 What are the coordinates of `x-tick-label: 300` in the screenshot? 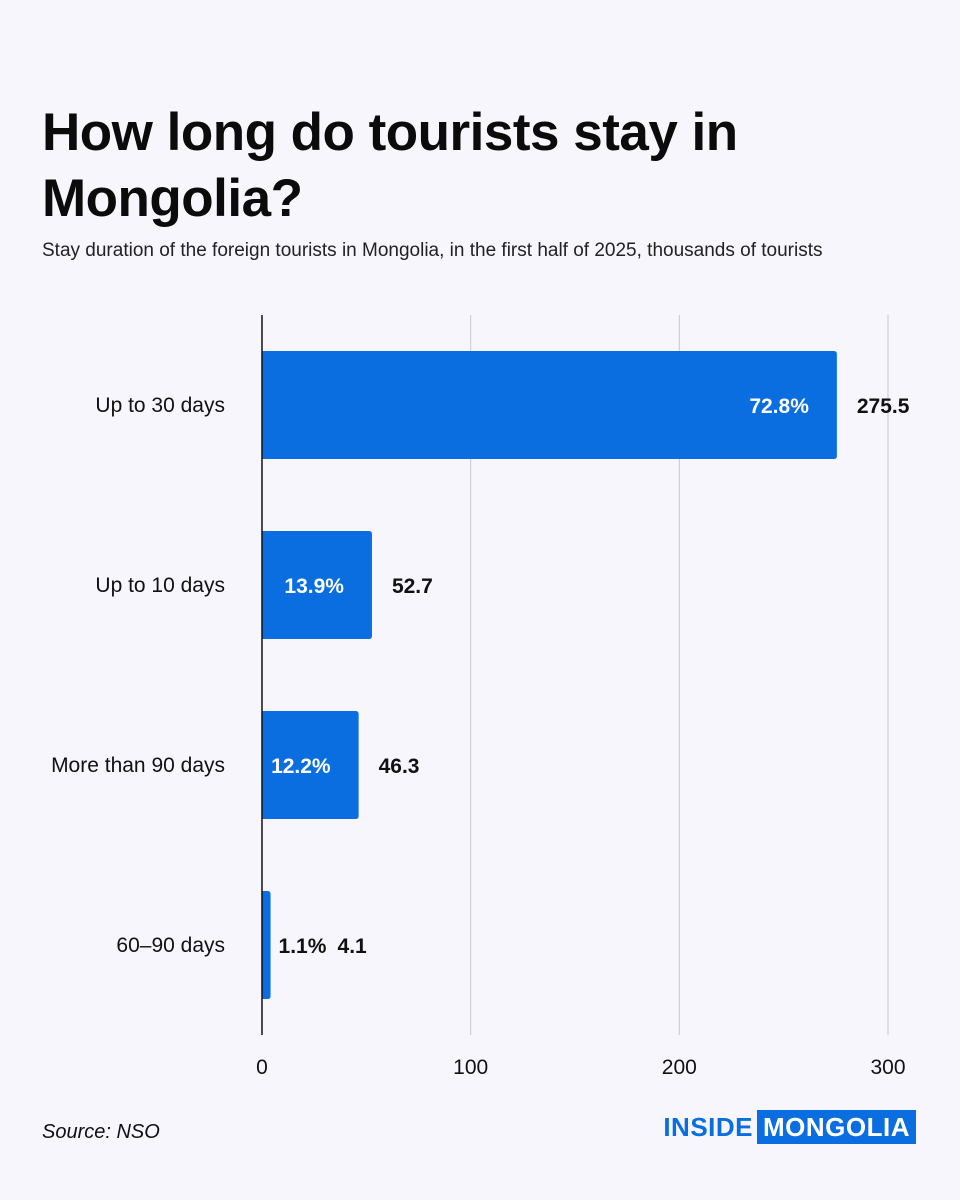 It's located at (887, 1067).